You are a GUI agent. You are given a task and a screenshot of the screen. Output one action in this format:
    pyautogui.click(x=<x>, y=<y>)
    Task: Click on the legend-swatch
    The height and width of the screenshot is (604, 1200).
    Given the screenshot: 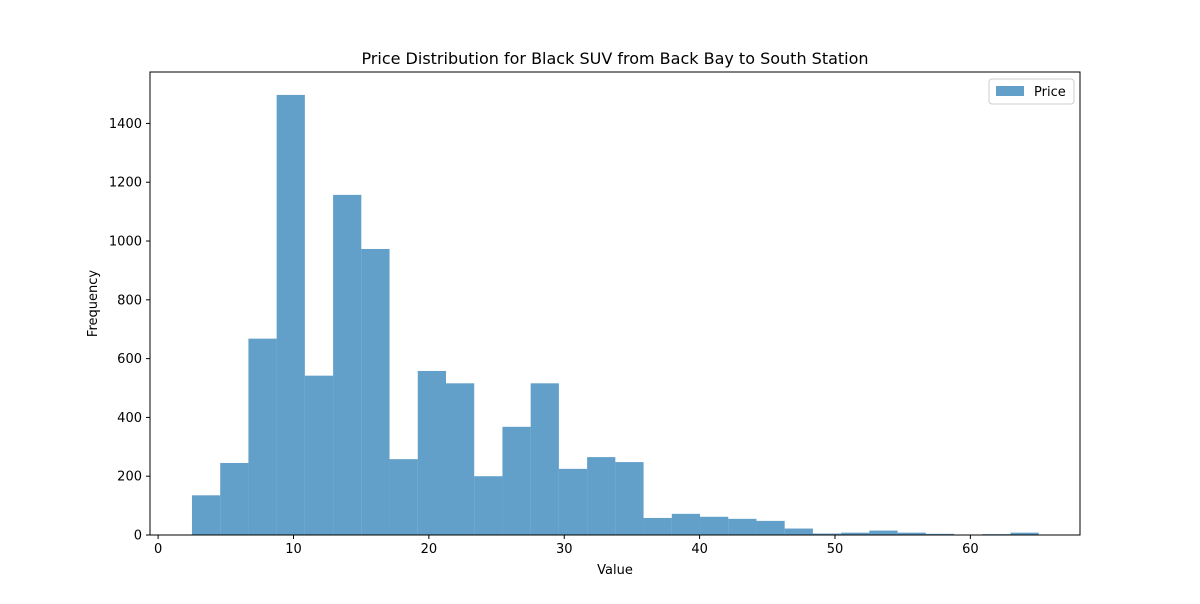 What is the action you would take?
    pyautogui.click(x=1010, y=91)
    